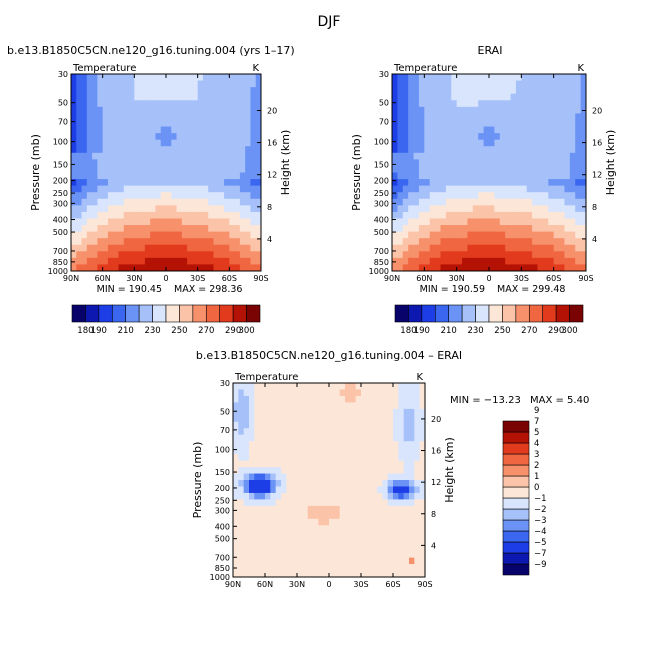  Describe the element at coordinates (536, 477) in the screenshot. I see `colorbar-label: 1` at that location.